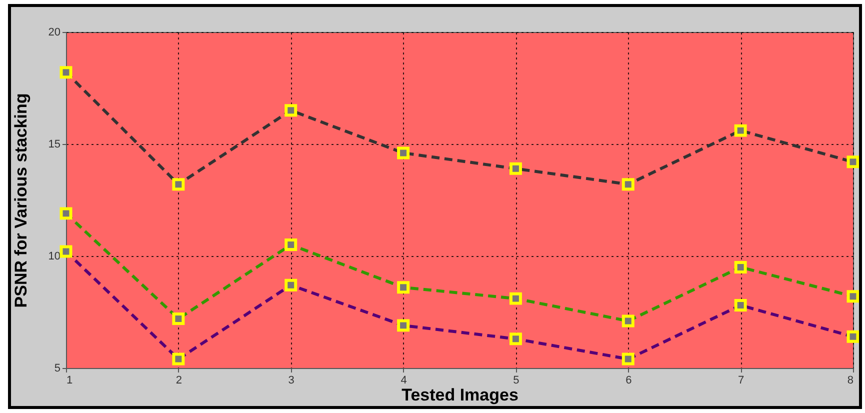 This screenshot has width=865, height=413. Describe the element at coordinates (850, 380) in the screenshot. I see `x-tick-label: 8` at that location.